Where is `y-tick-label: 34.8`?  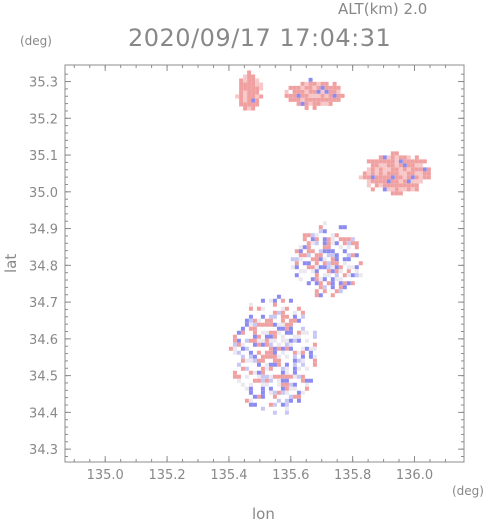 y-tick-label: 34.8 is located at coordinates (43, 266).